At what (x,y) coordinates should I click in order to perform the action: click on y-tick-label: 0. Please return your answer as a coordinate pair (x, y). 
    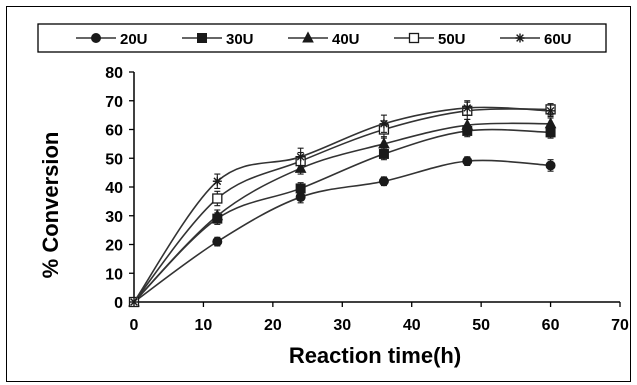
    Looking at the image, I should click on (118, 303).